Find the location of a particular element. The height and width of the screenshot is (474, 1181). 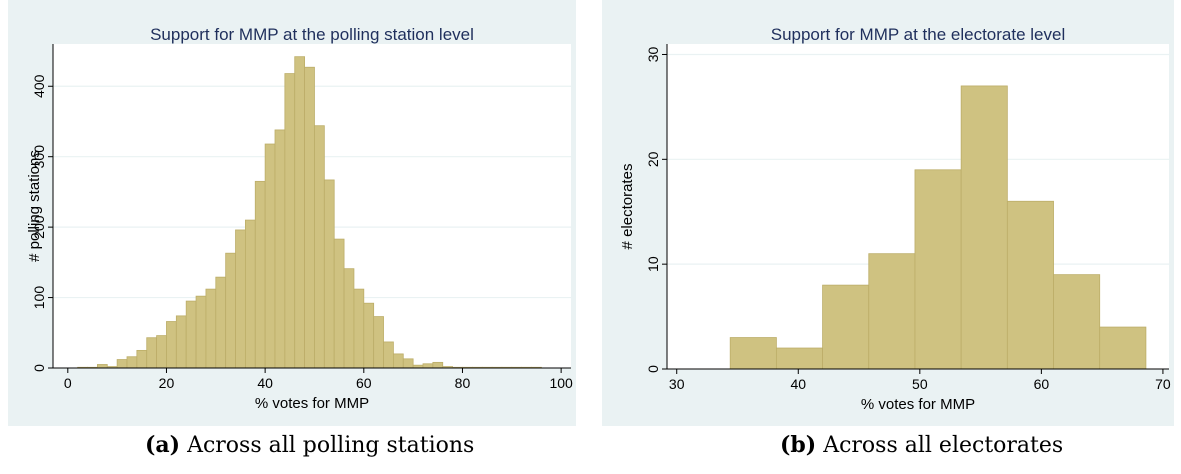

y-tick-label: 10 is located at coordinates (653, 264).